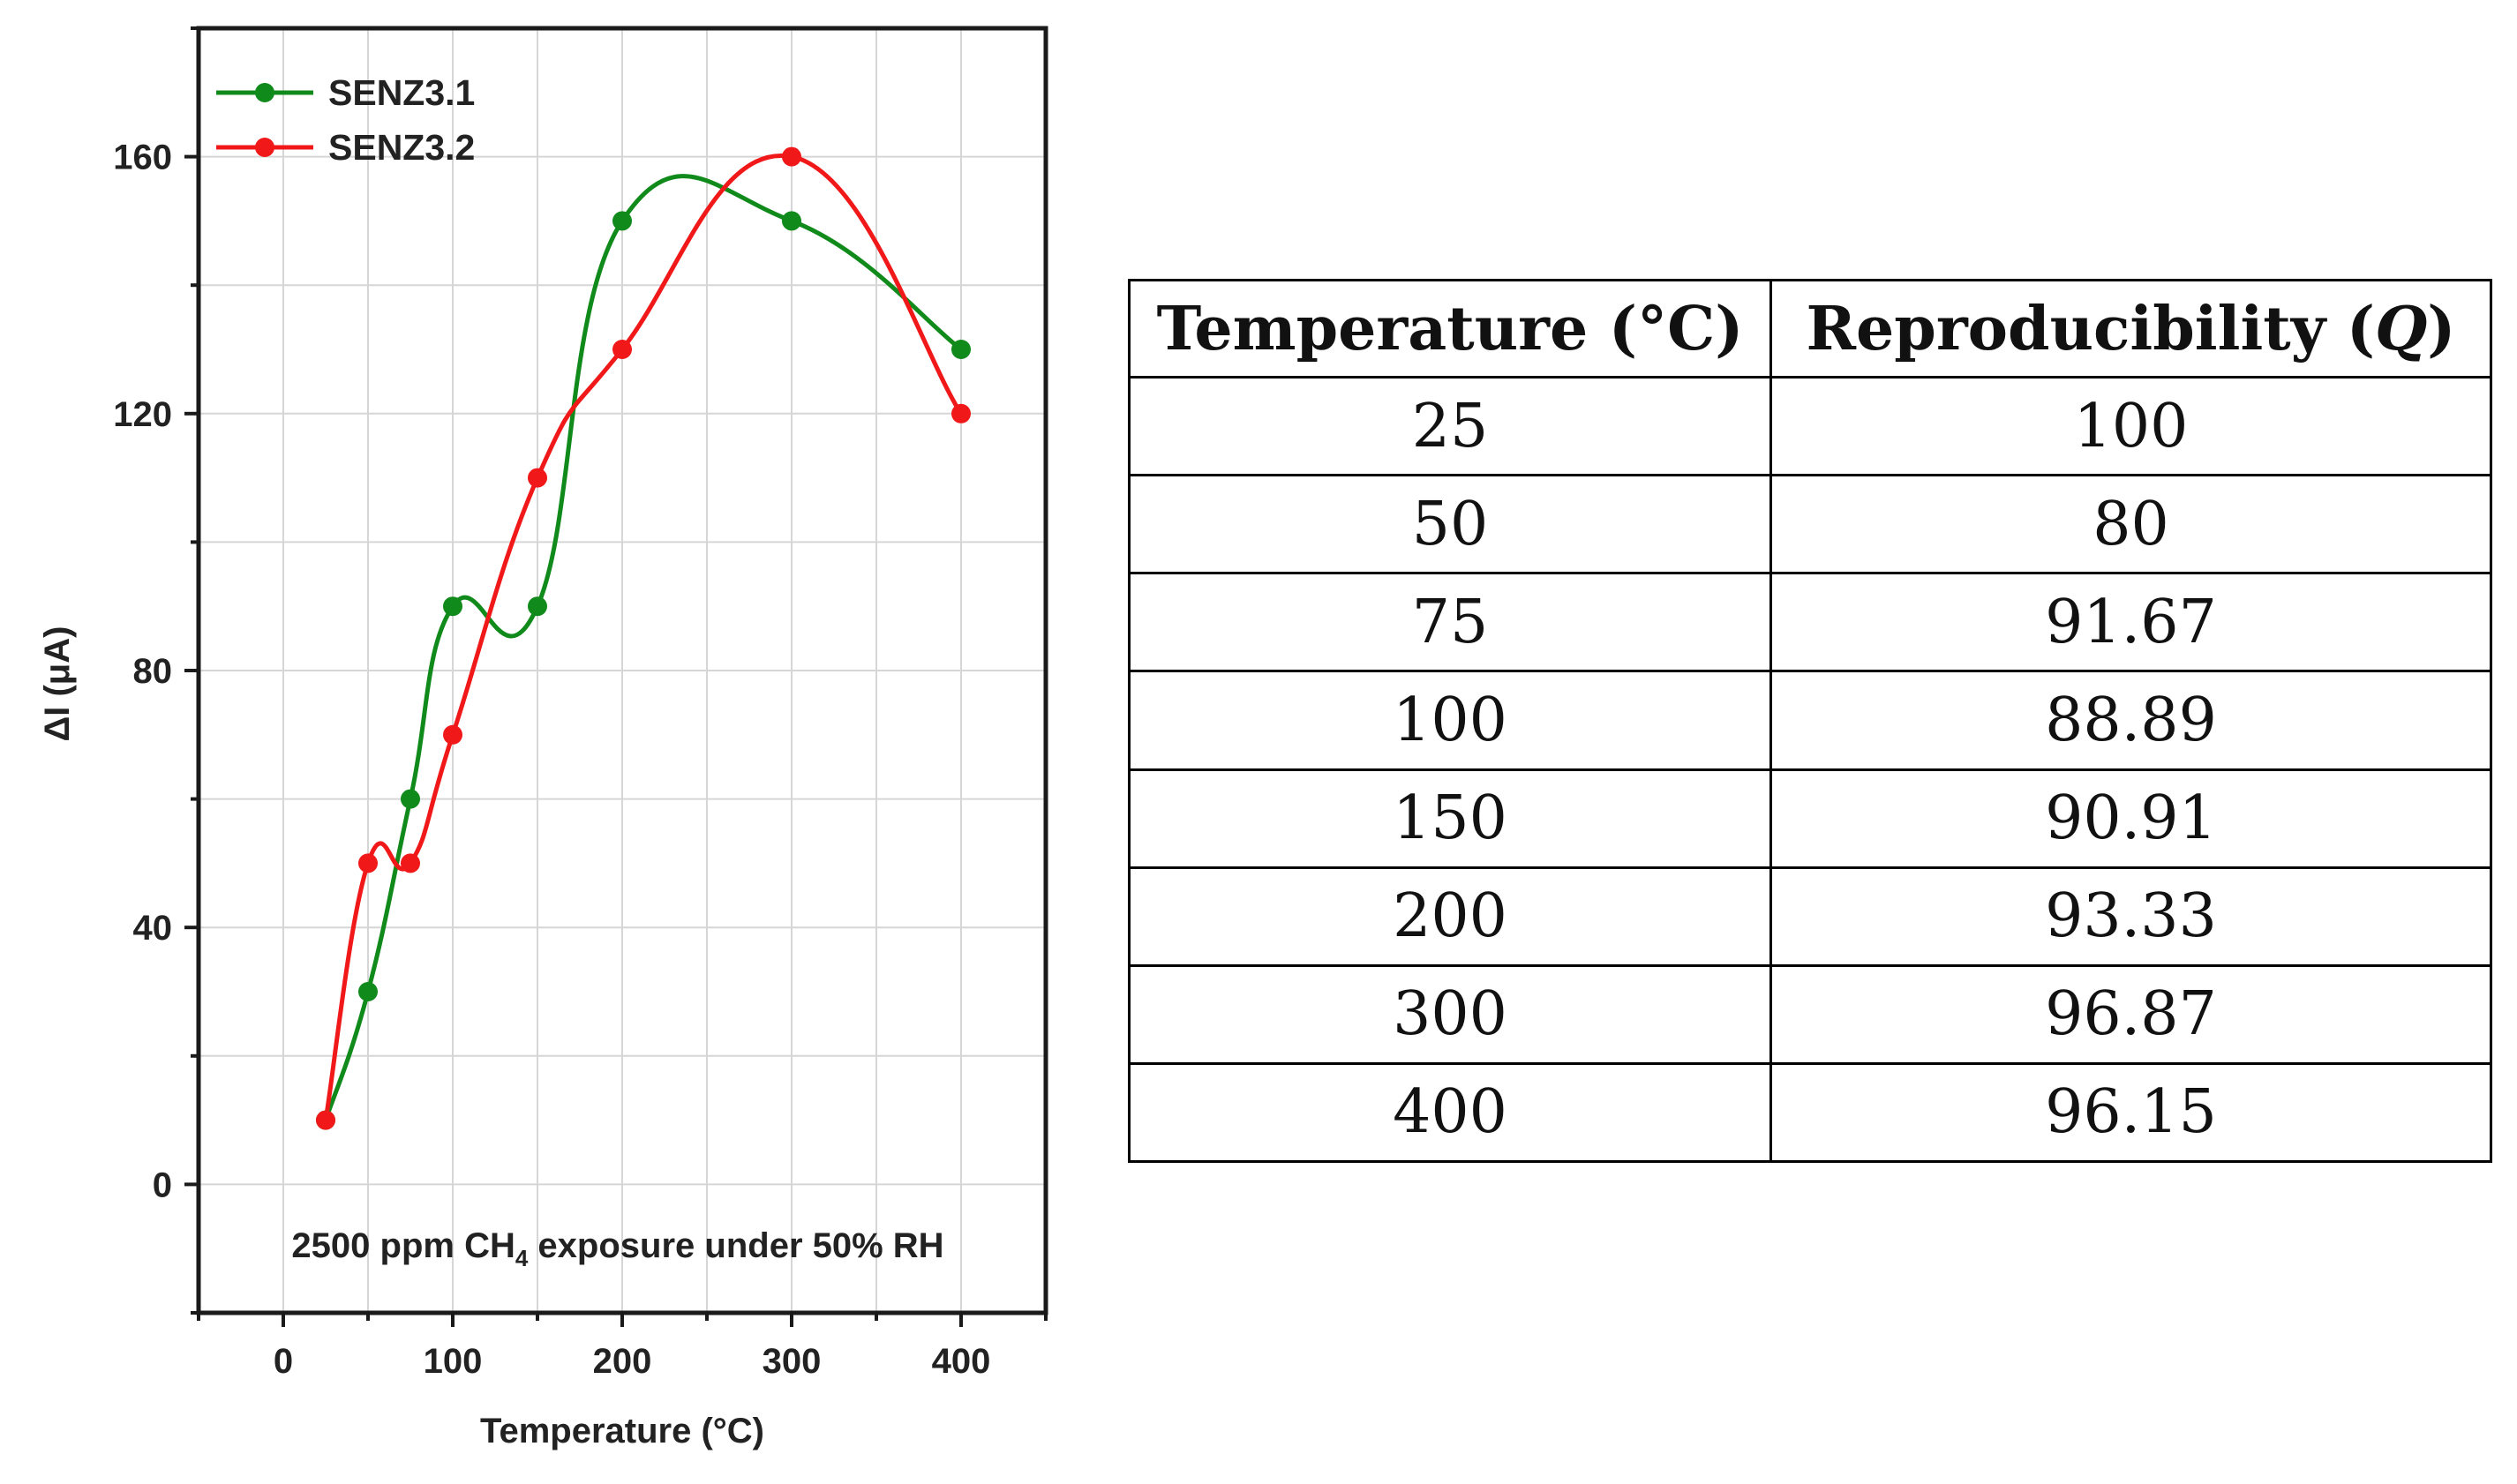 The height and width of the screenshot is (1484, 2517). I want to click on cell-reproducibility: 96.15, so click(2130, 1112).